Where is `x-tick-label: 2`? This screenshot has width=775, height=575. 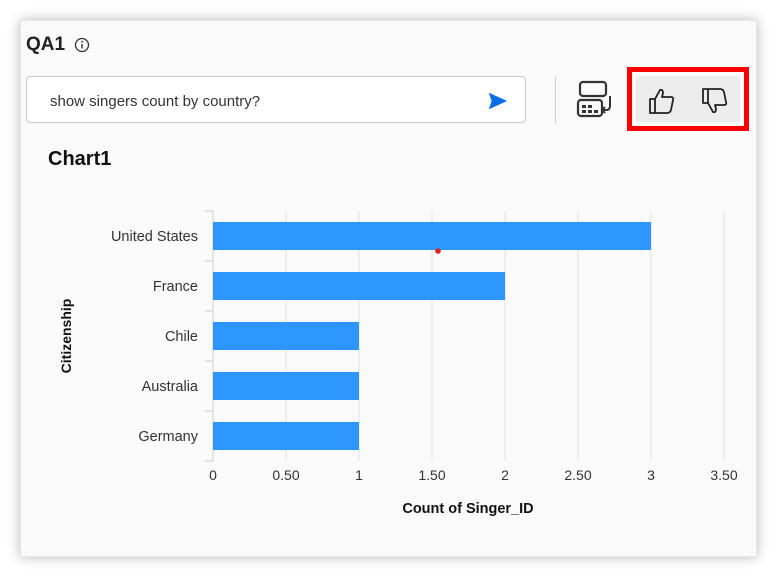 x-tick-label: 2 is located at coordinates (505, 475).